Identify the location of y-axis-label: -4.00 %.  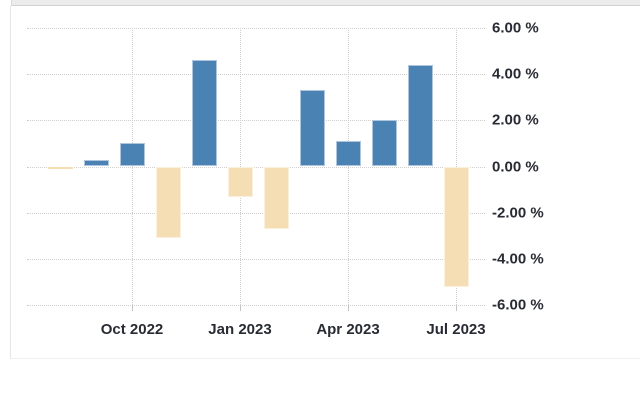
(518, 259).